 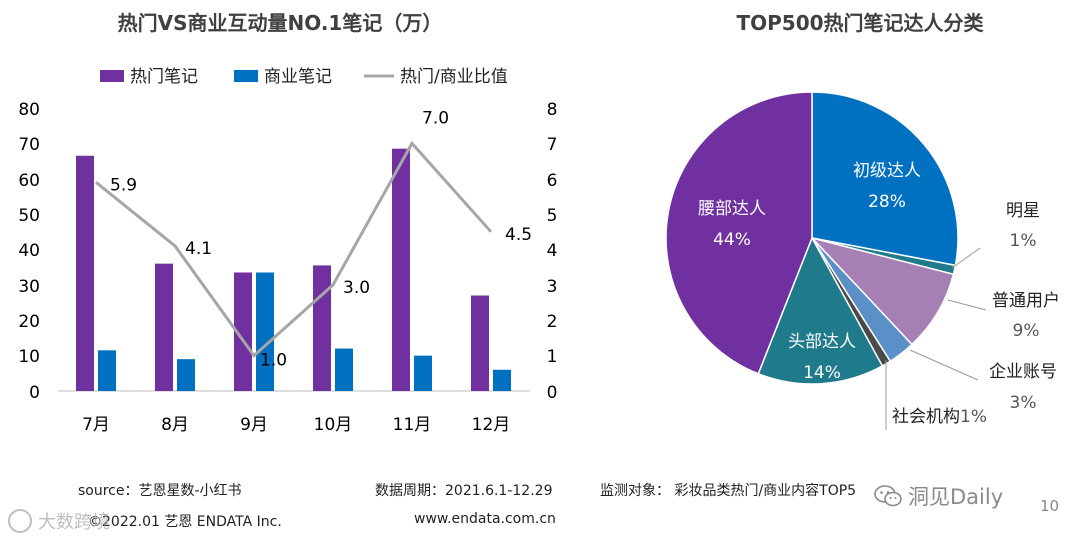 I want to click on pie-label-institution-name: 社会机构, so click(x=926, y=417).